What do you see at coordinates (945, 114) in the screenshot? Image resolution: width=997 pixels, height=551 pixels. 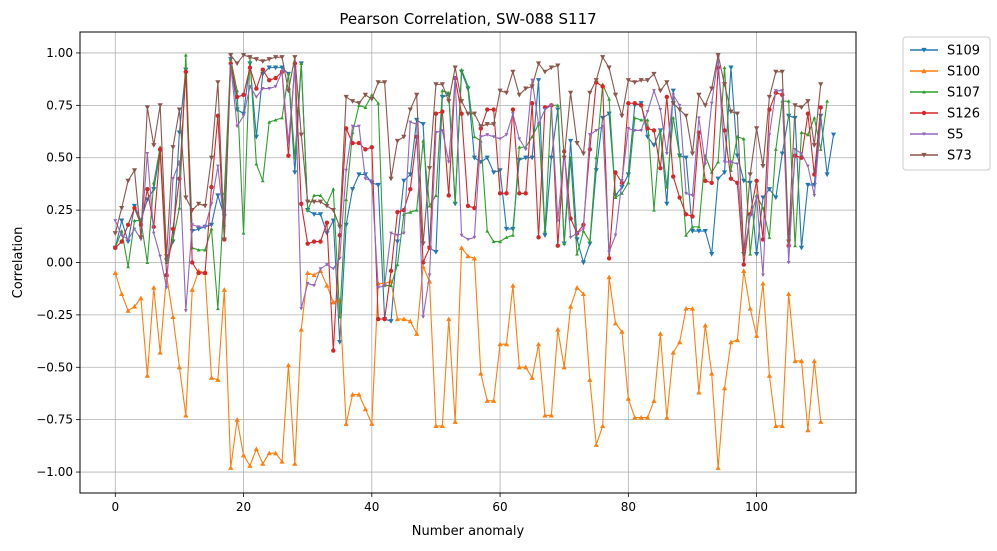 I see `legend-item-s126: S126` at bounding box center [945, 114].